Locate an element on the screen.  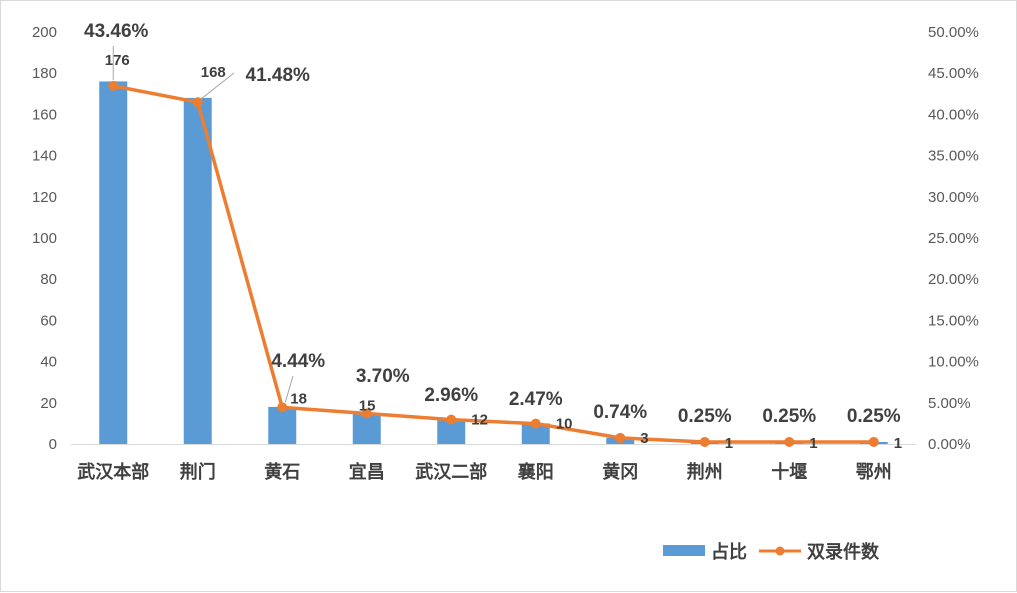
right-tick-label: 45.00% is located at coordinates (953, 73).